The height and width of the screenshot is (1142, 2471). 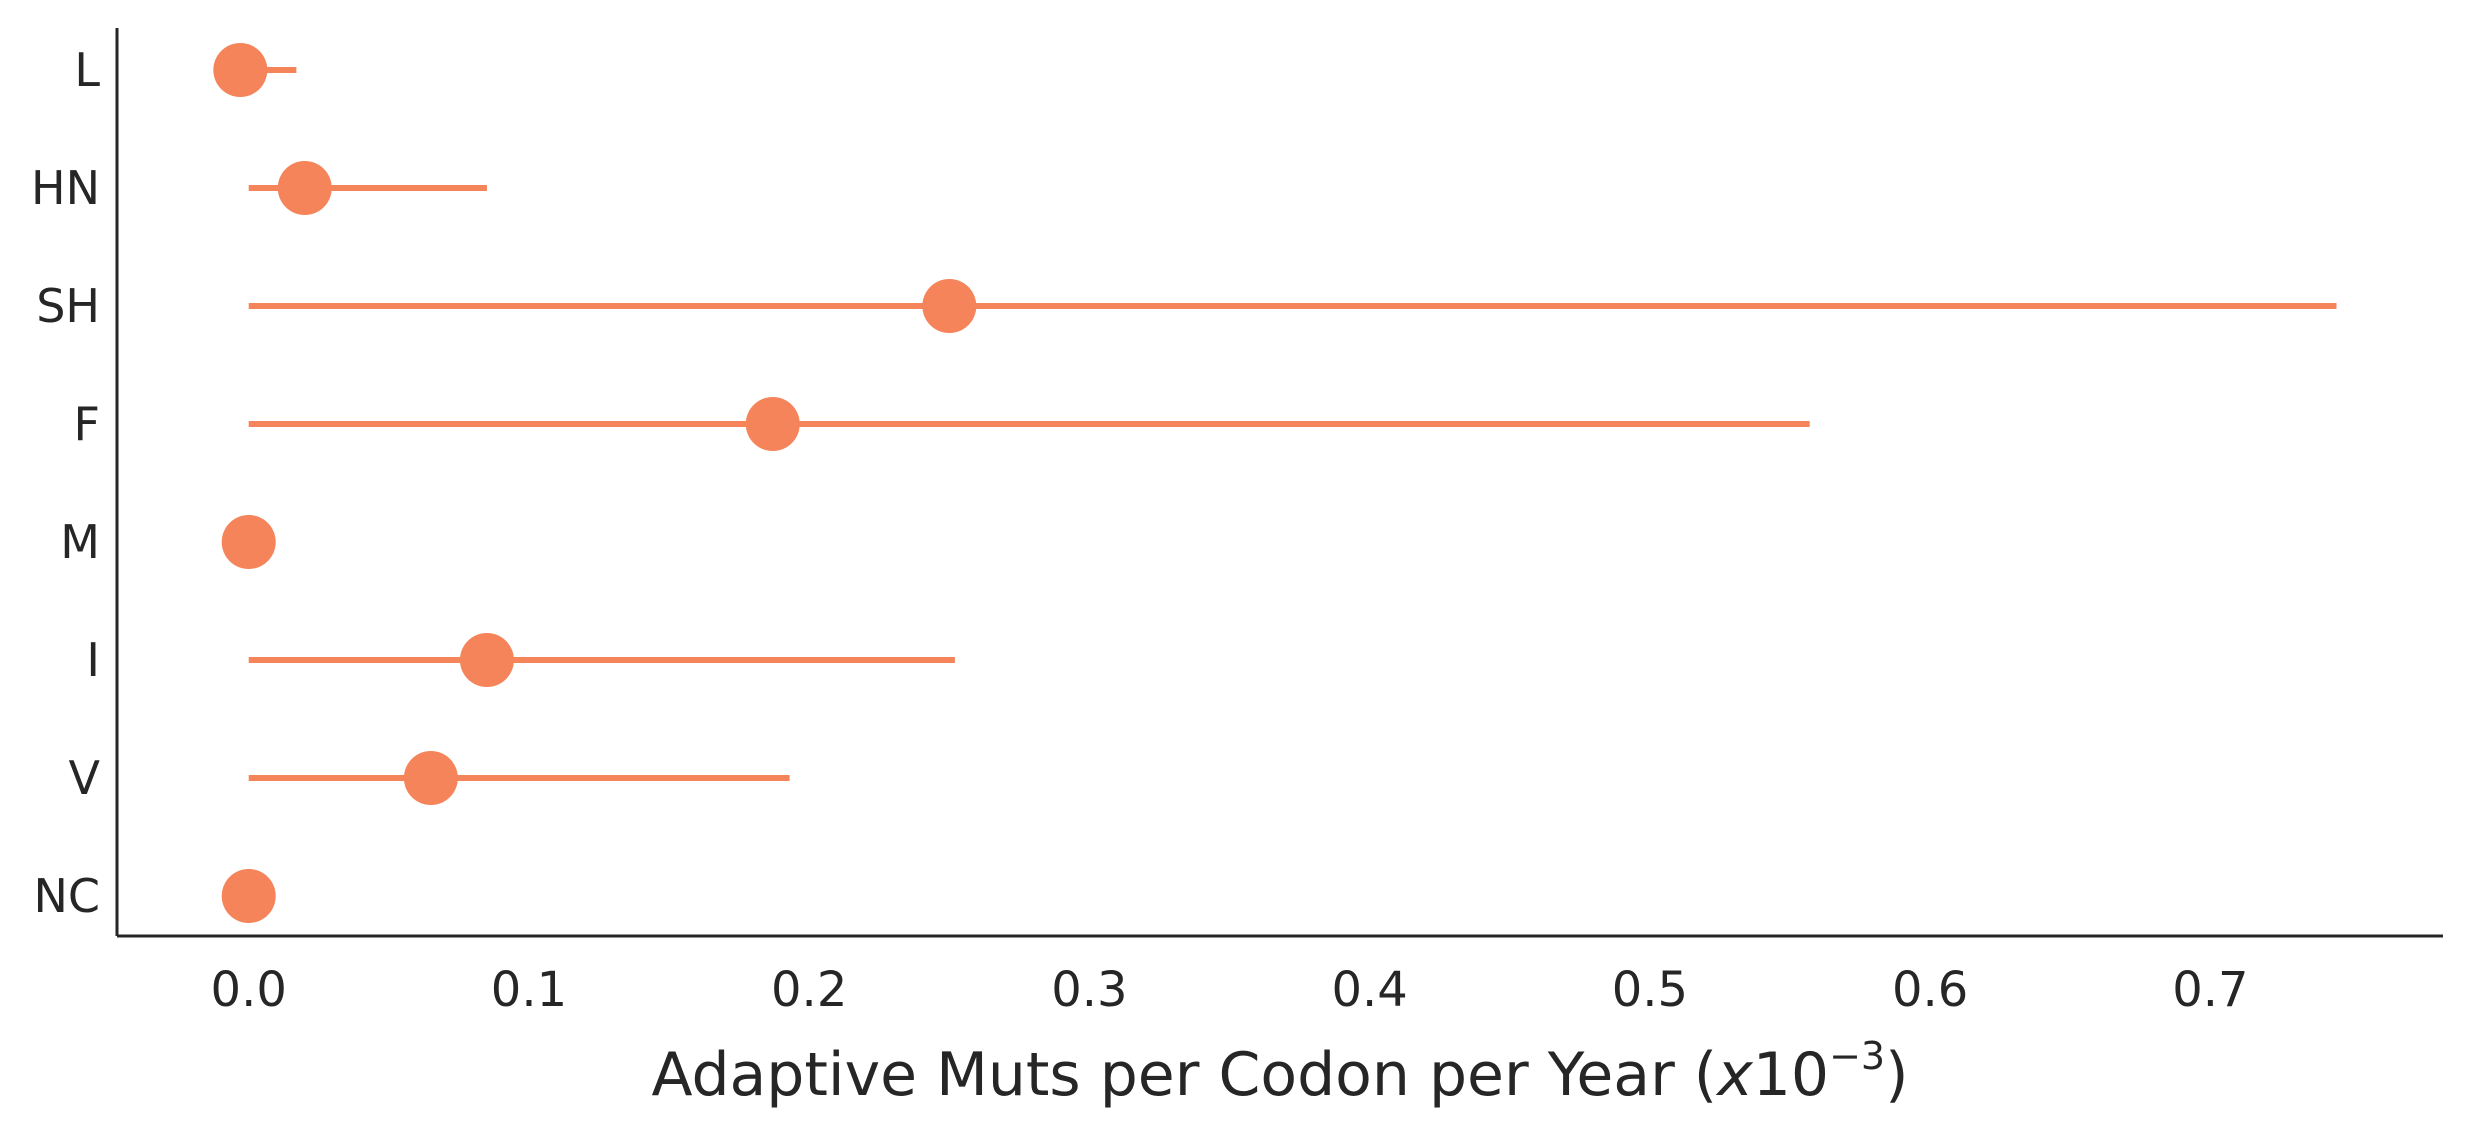 I want to click on x-axis-label-multiplier: x, so click(x=1734, y=1075).